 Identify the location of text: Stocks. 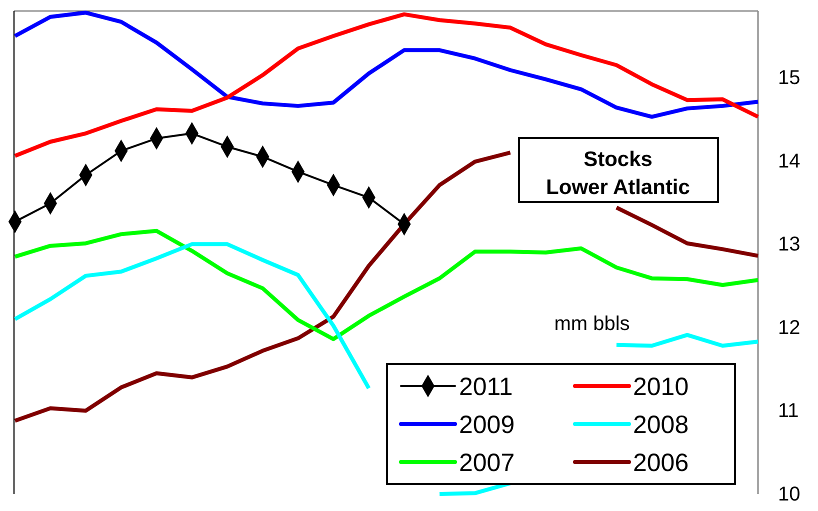
(618, 159).